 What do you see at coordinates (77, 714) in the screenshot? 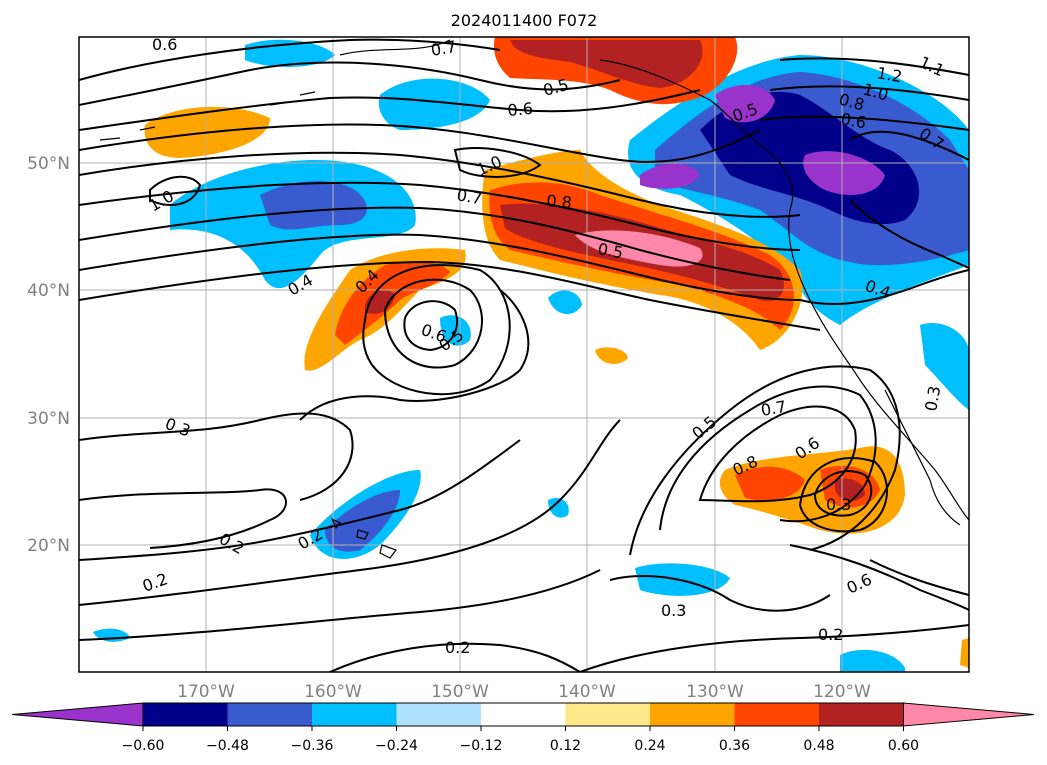
I see `colorbar-extend-low` at bounding box center [77, 714].